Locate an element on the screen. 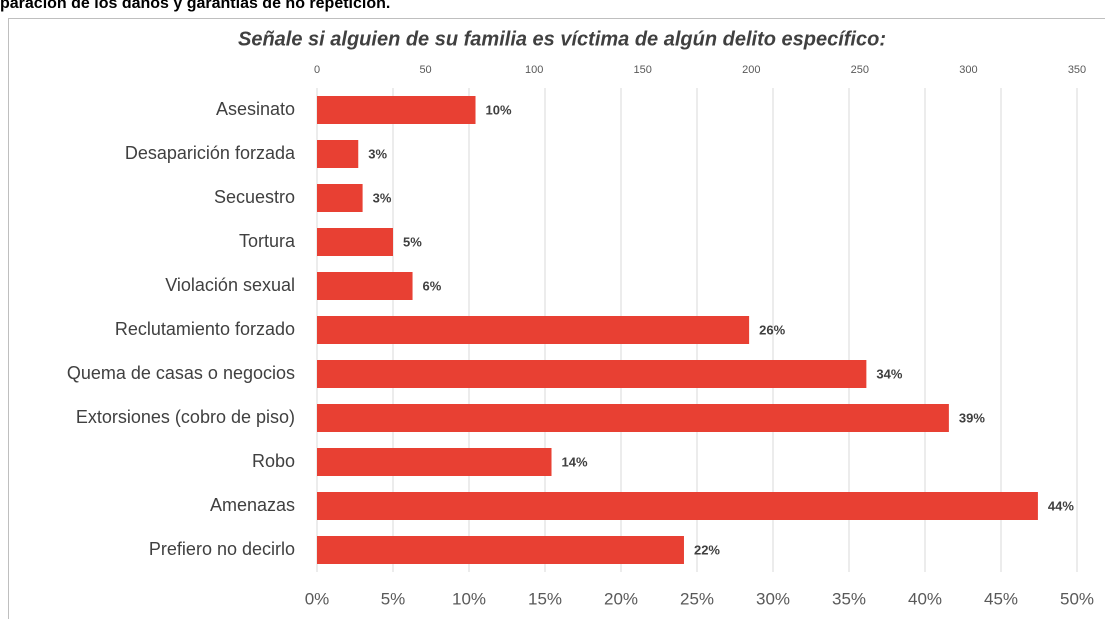 The height and width of the screenshot is (624, 1105). bottom-tick-label: 30% is located at coordinates (773, 598).